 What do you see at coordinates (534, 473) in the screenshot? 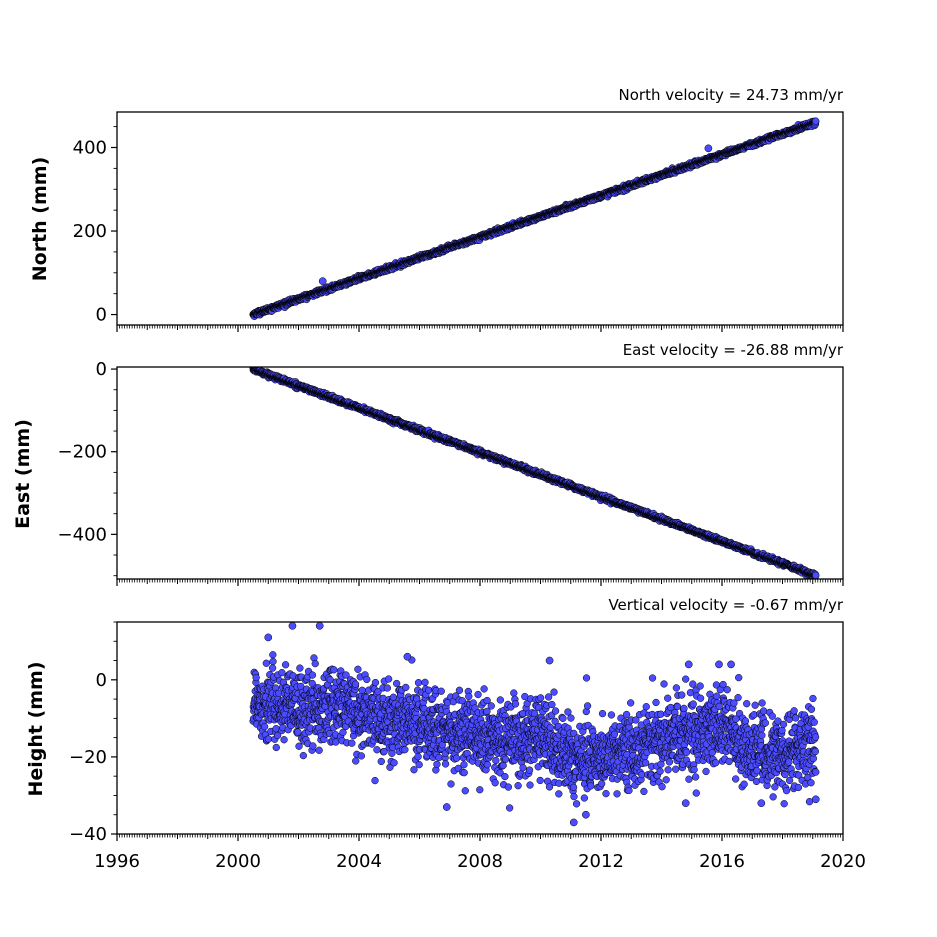
I see `east-data-points` at bounding box center [534, 473].